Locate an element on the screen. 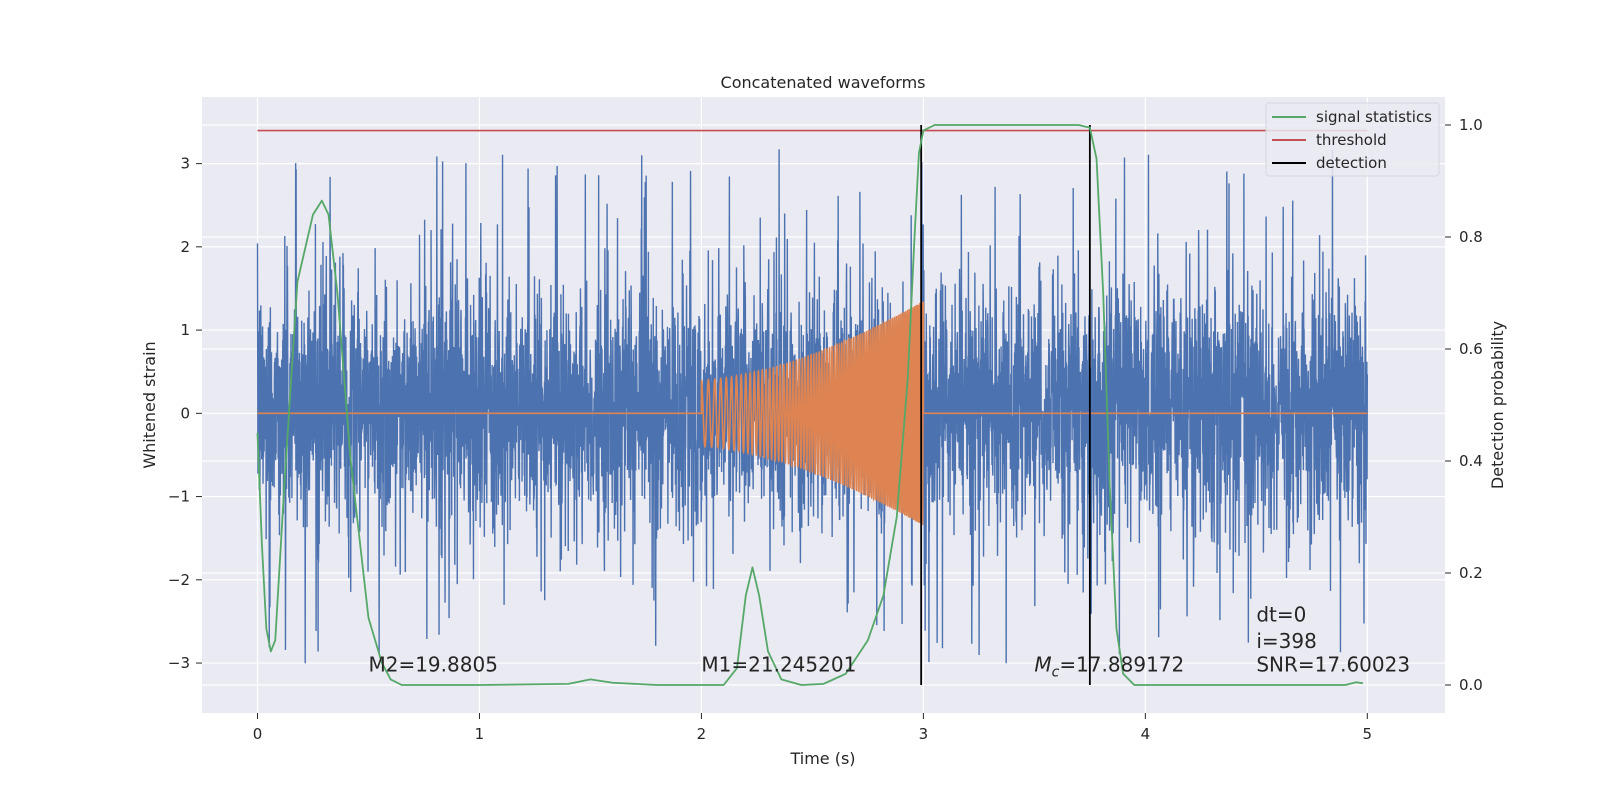 Image resolution: width=1600 pixels, height=800 pixels. x-tick-label-5: 5 is located at coordinates (1368, 734).